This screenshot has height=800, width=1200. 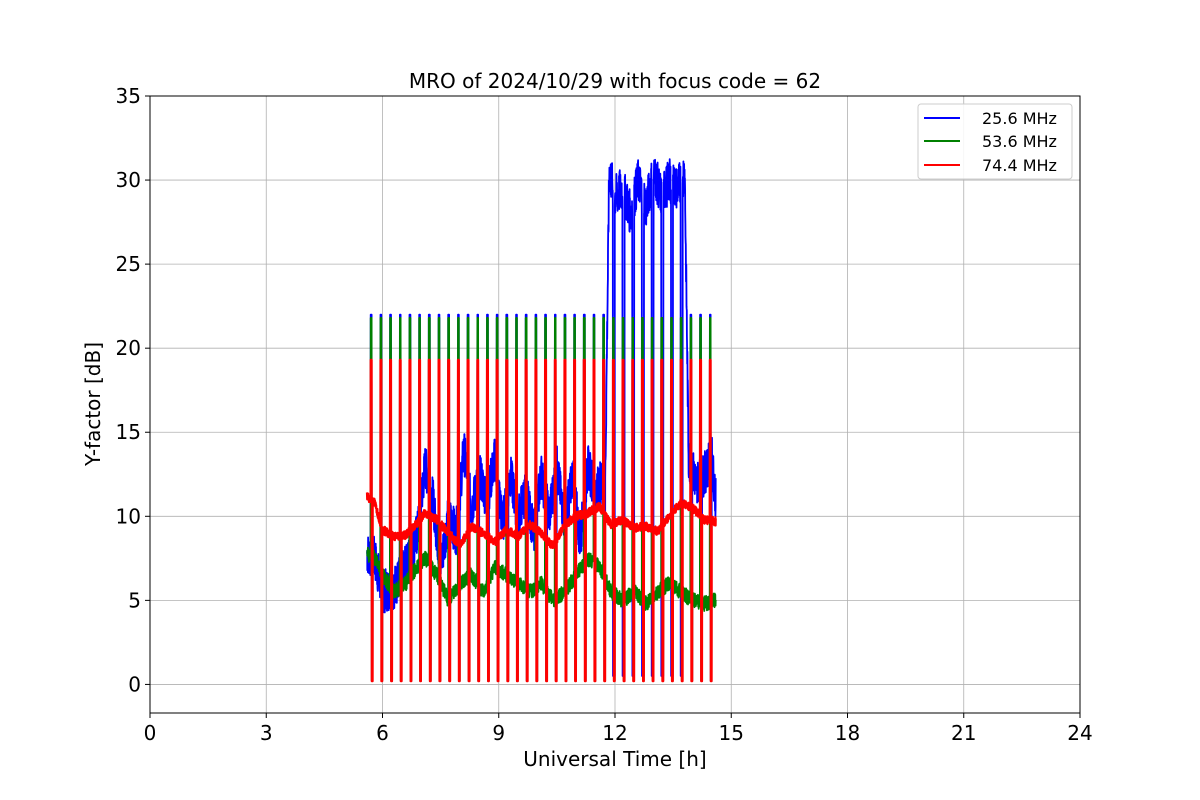 I want to click on y-tick-label: 25, so click(x=128, y=264).